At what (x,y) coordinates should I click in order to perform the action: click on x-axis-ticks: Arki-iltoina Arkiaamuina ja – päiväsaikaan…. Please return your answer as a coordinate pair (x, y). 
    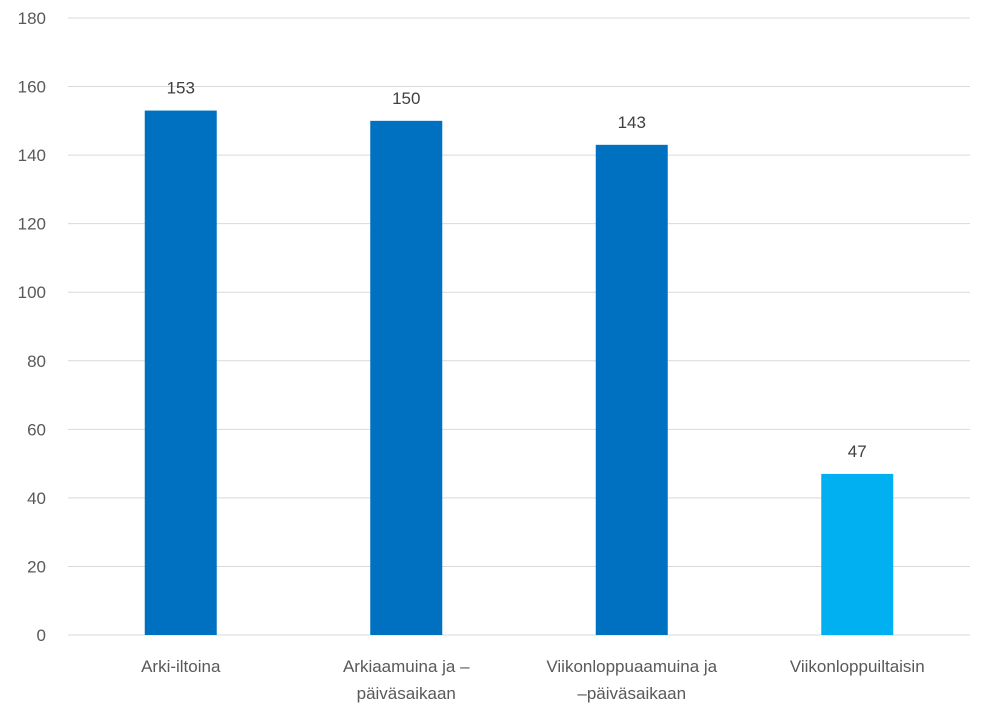
    Looking at the image, I should click on (533, 680).